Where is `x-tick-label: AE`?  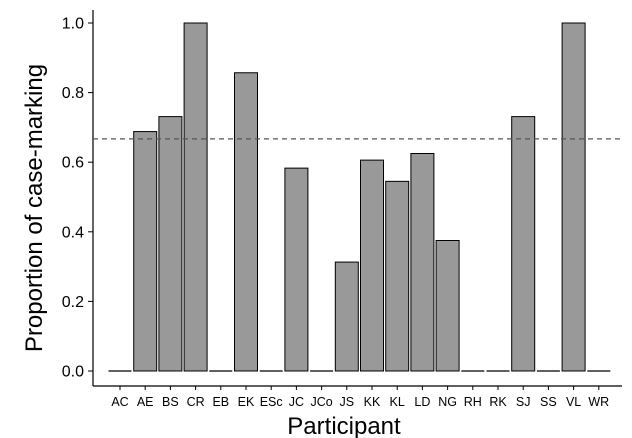 x-tick-label: AE is located at coordinates (145, 402).